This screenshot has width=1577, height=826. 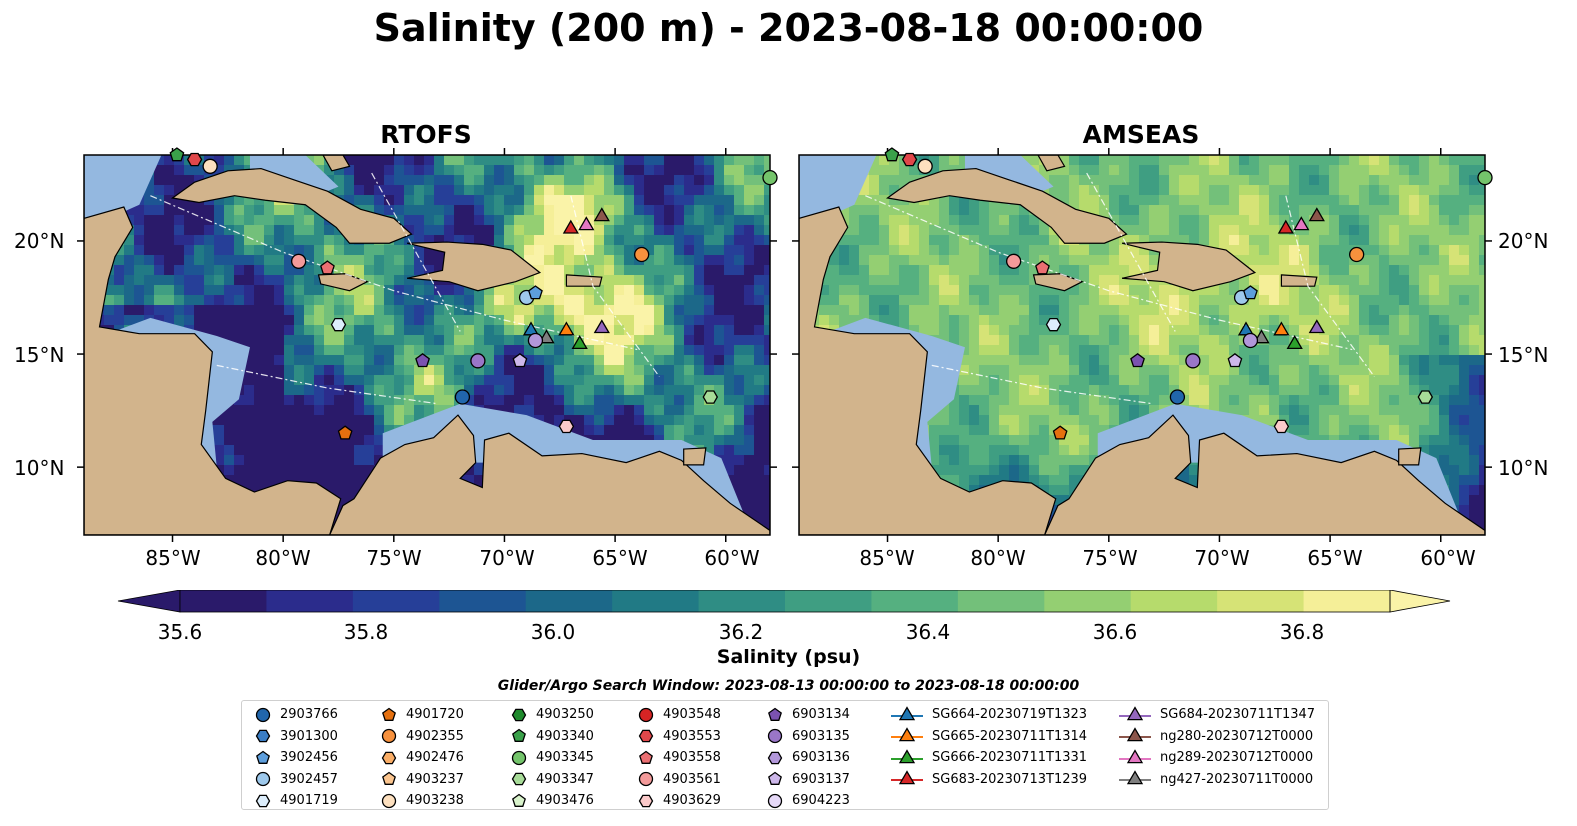 What do you see at coordinates (309, 800) in the screenshot?
I see `legend-label: 4901719` at bounding box center [309, 800].